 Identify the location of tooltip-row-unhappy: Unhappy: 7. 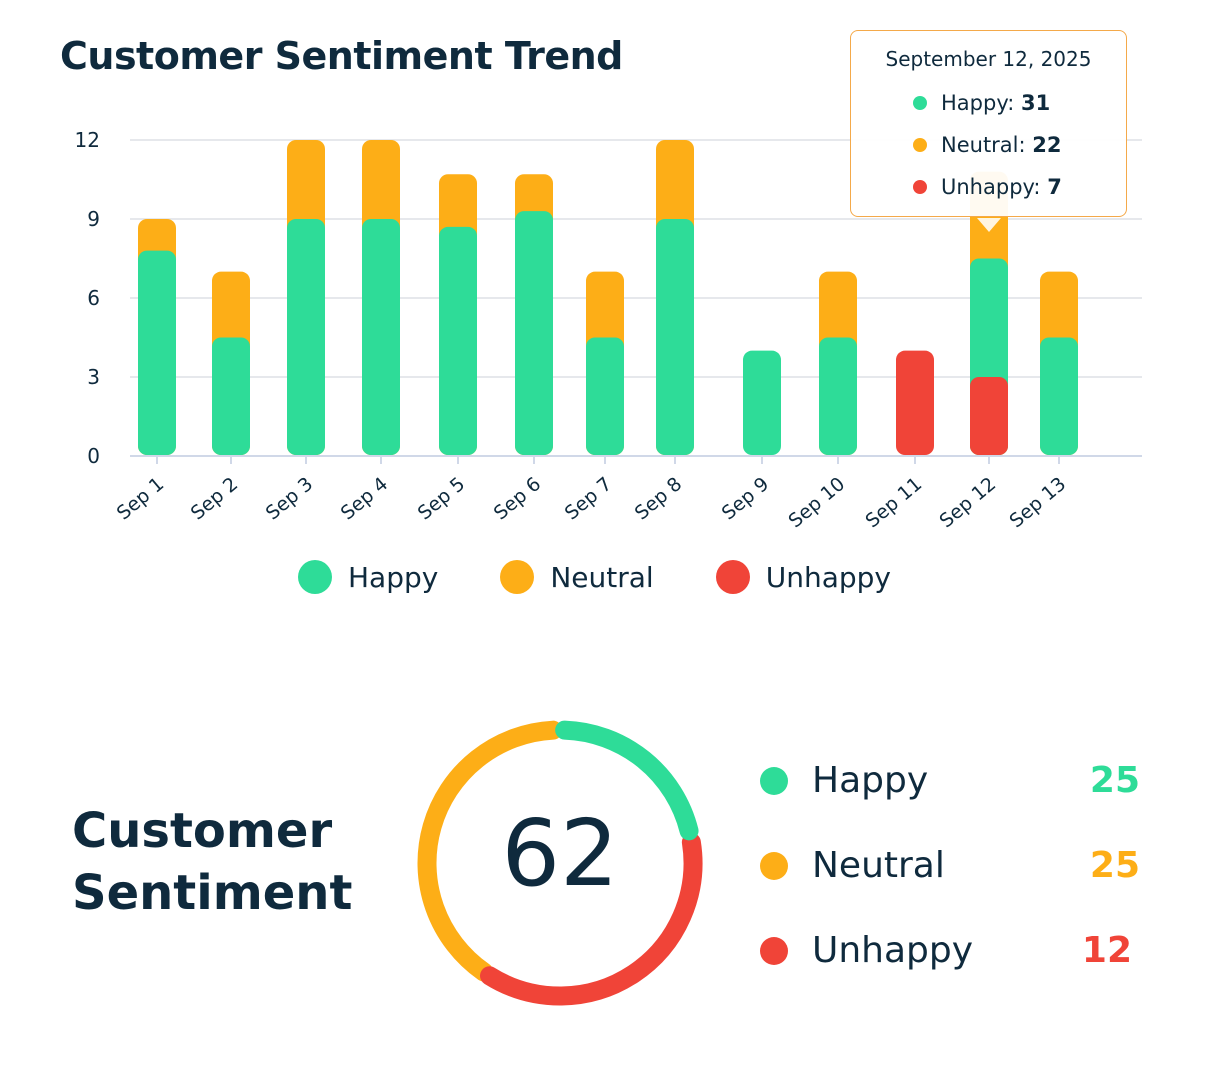
(987, 187).